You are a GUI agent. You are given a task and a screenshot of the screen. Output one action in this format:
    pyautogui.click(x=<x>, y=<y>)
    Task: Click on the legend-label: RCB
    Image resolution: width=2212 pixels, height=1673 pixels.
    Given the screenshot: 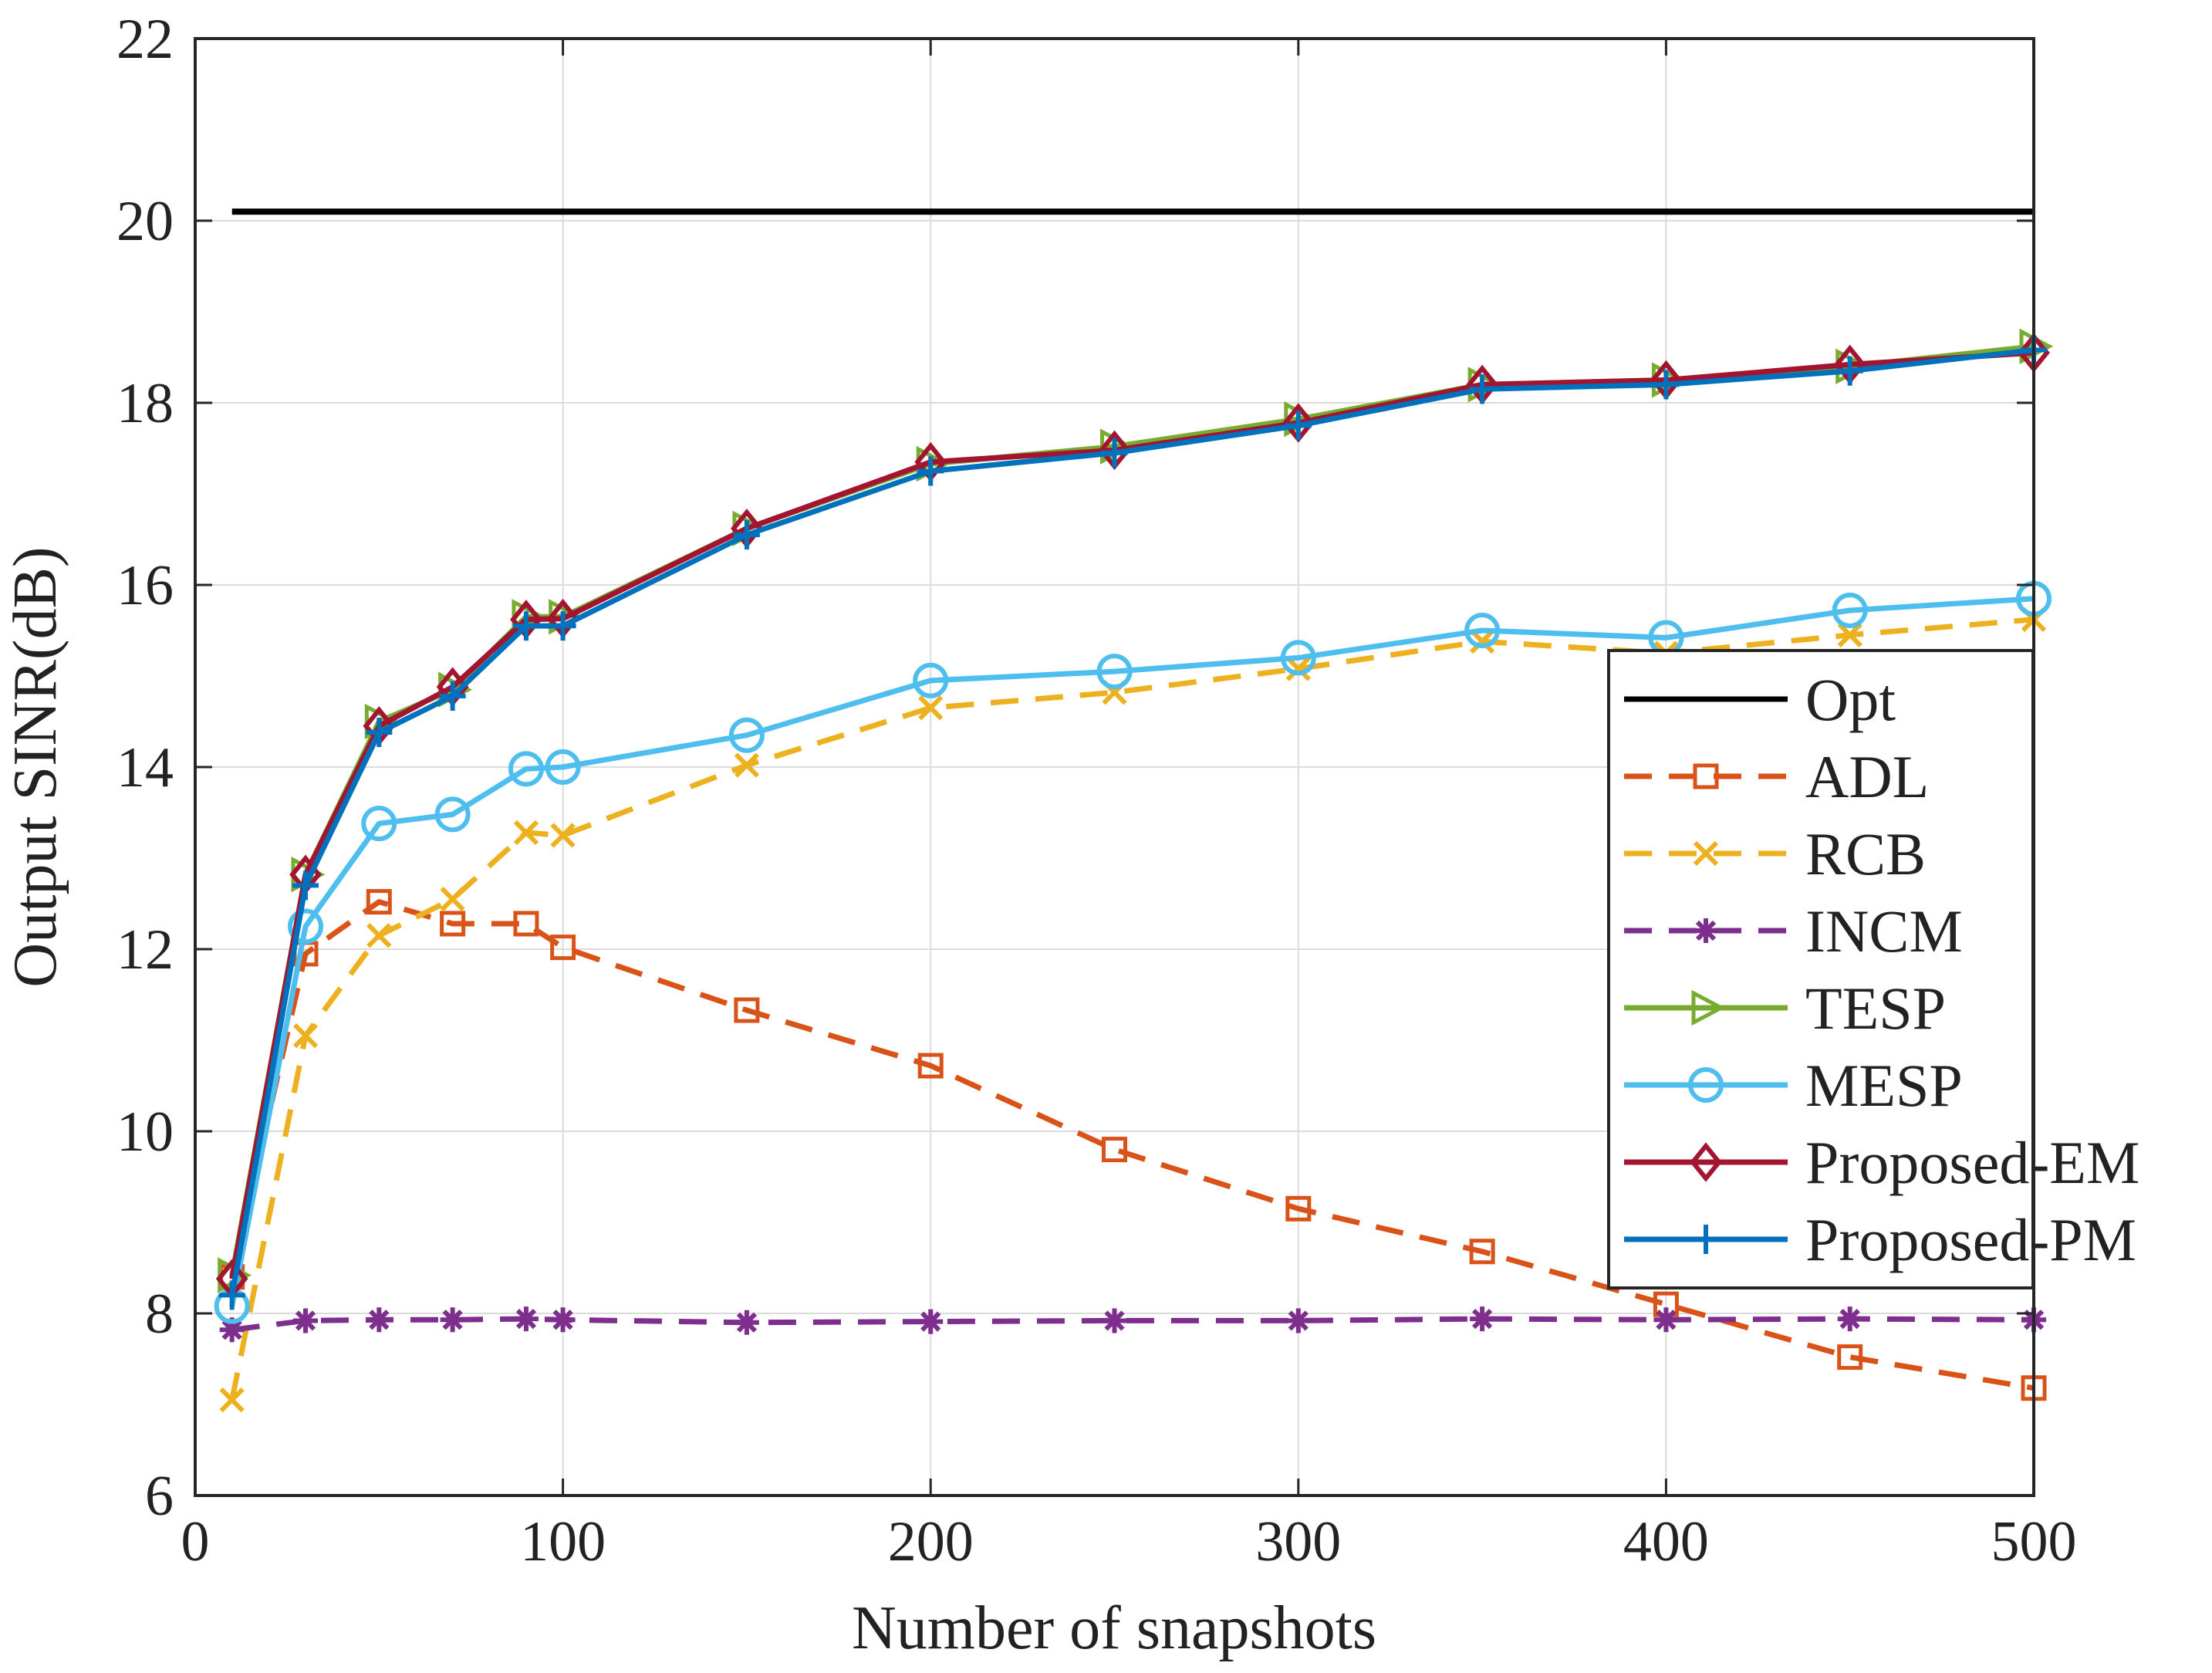 What is the action you would take?
    pyautogui.click(x=1865, y=853)
    